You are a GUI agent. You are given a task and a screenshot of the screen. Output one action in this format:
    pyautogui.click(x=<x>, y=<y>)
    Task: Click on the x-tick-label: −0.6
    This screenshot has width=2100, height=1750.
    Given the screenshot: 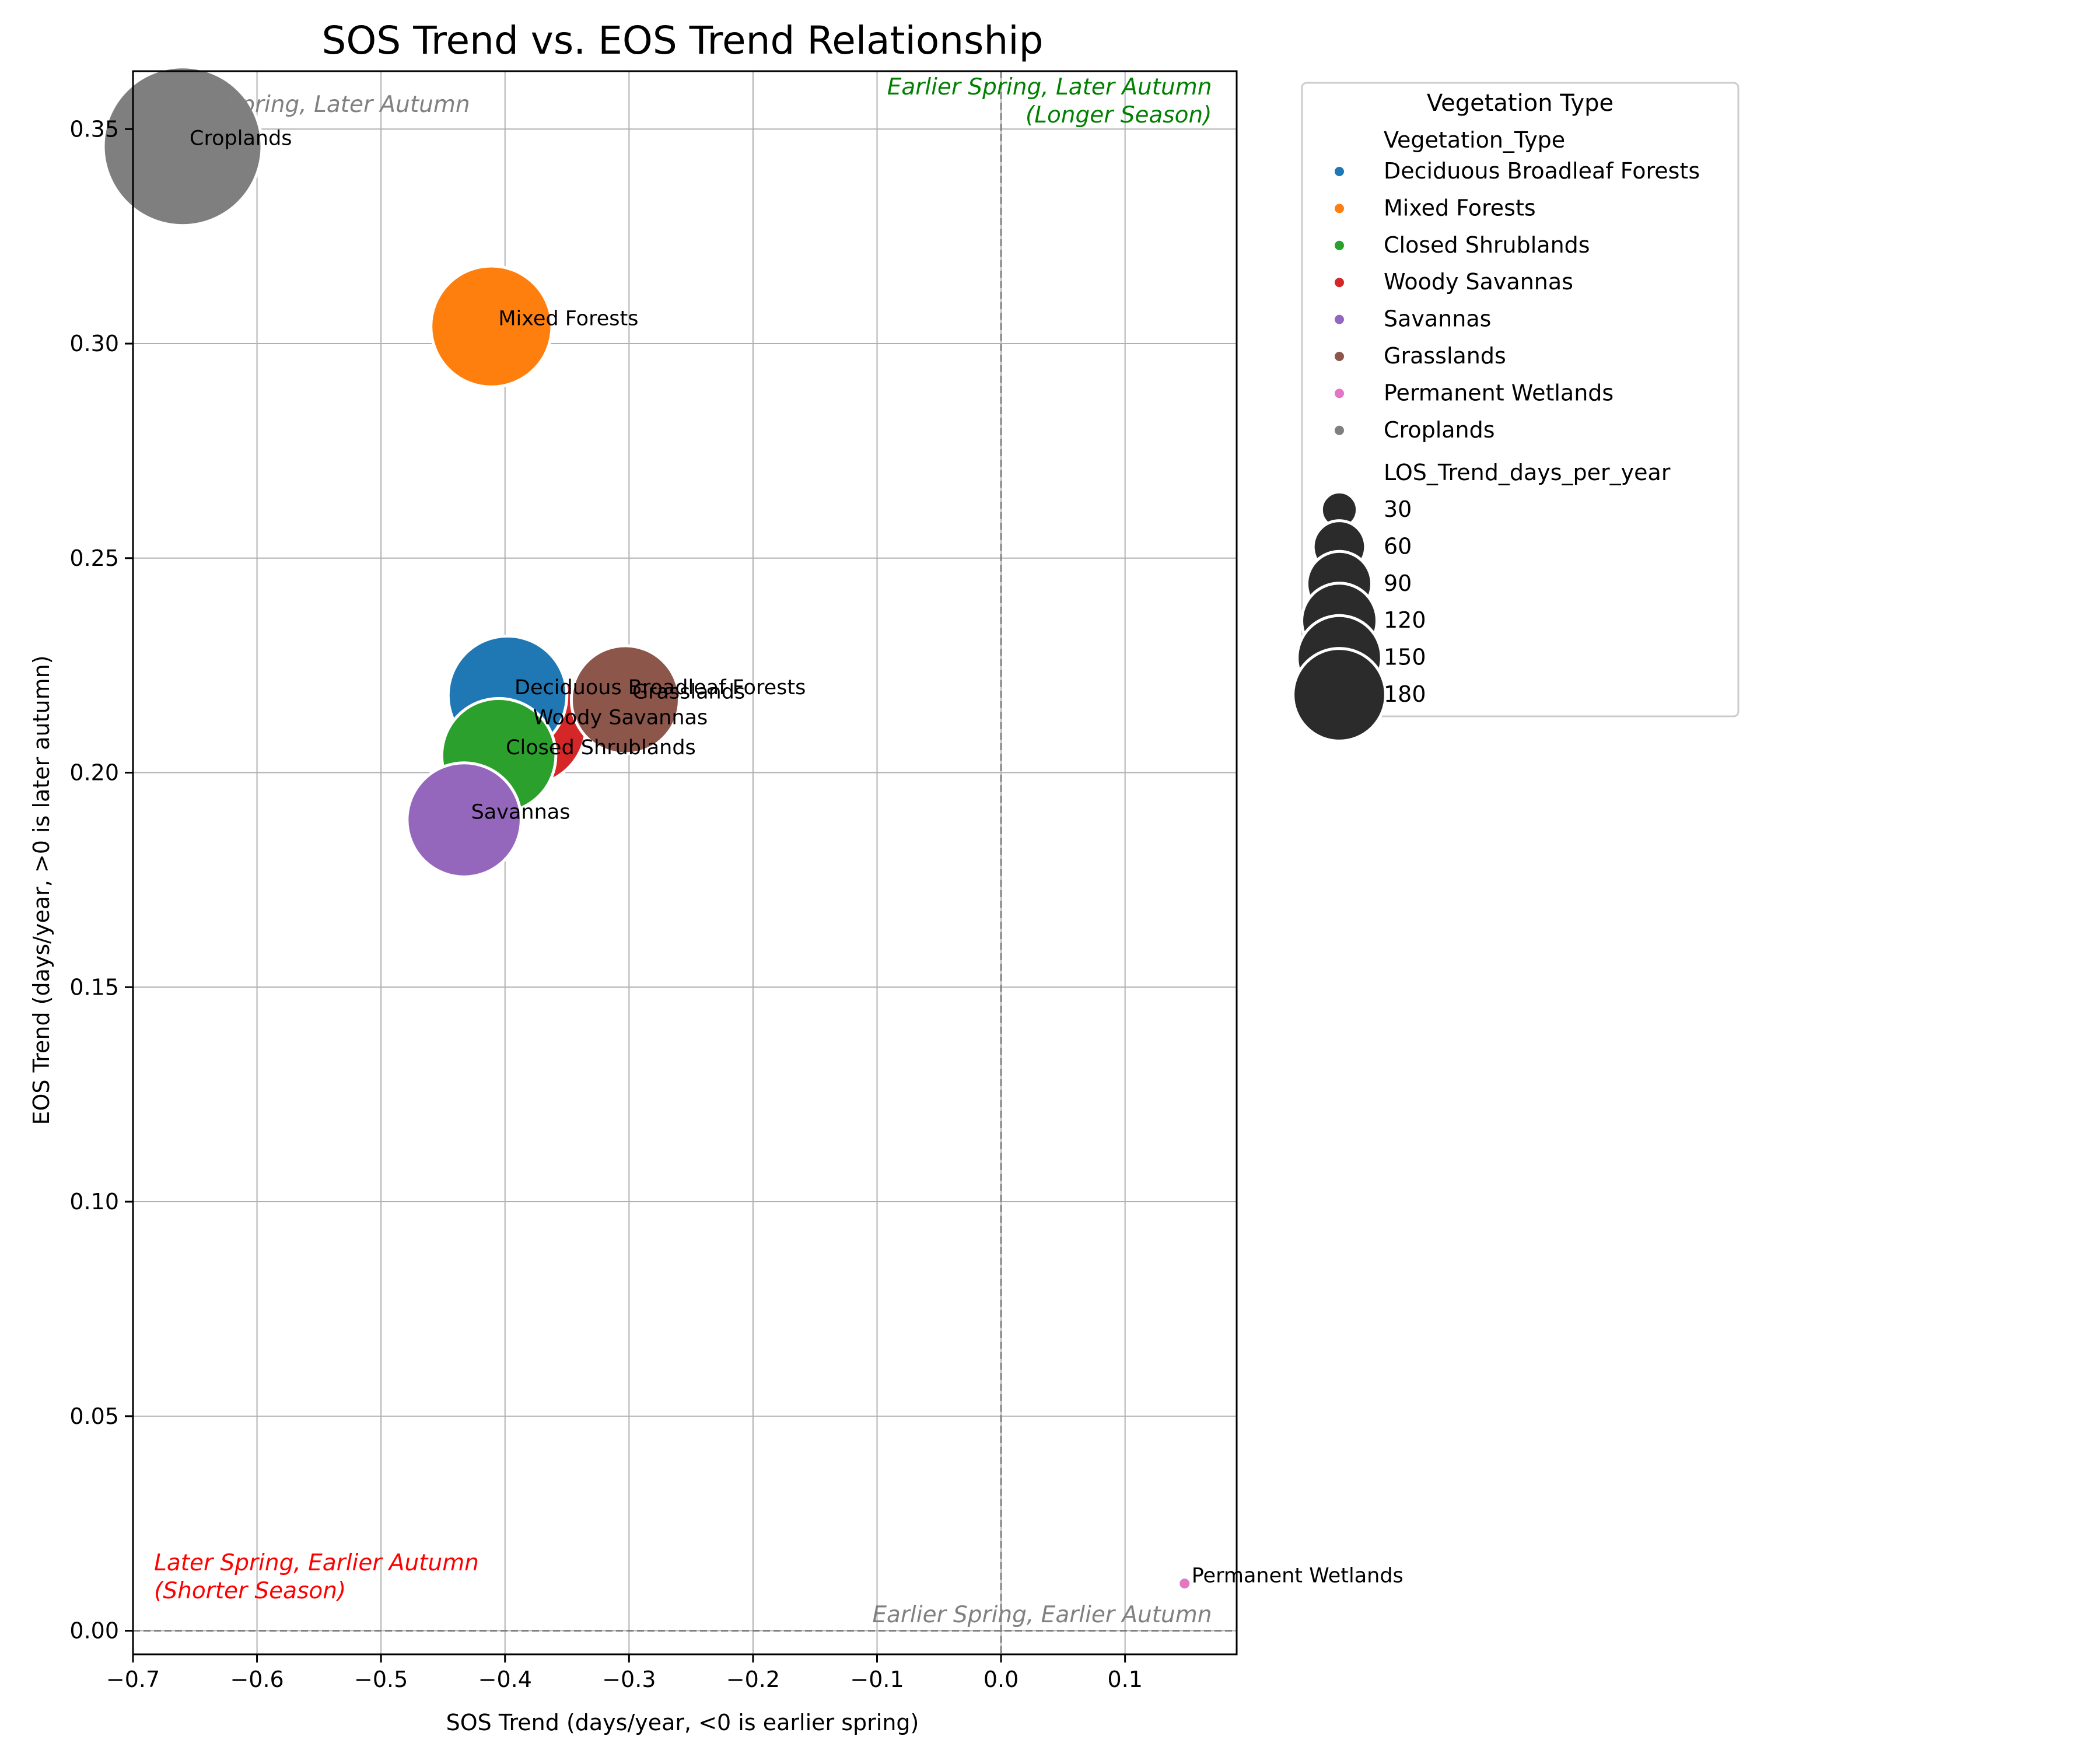 What is the action you would take?
    pyautogui.click(x=257, y=1679)
    